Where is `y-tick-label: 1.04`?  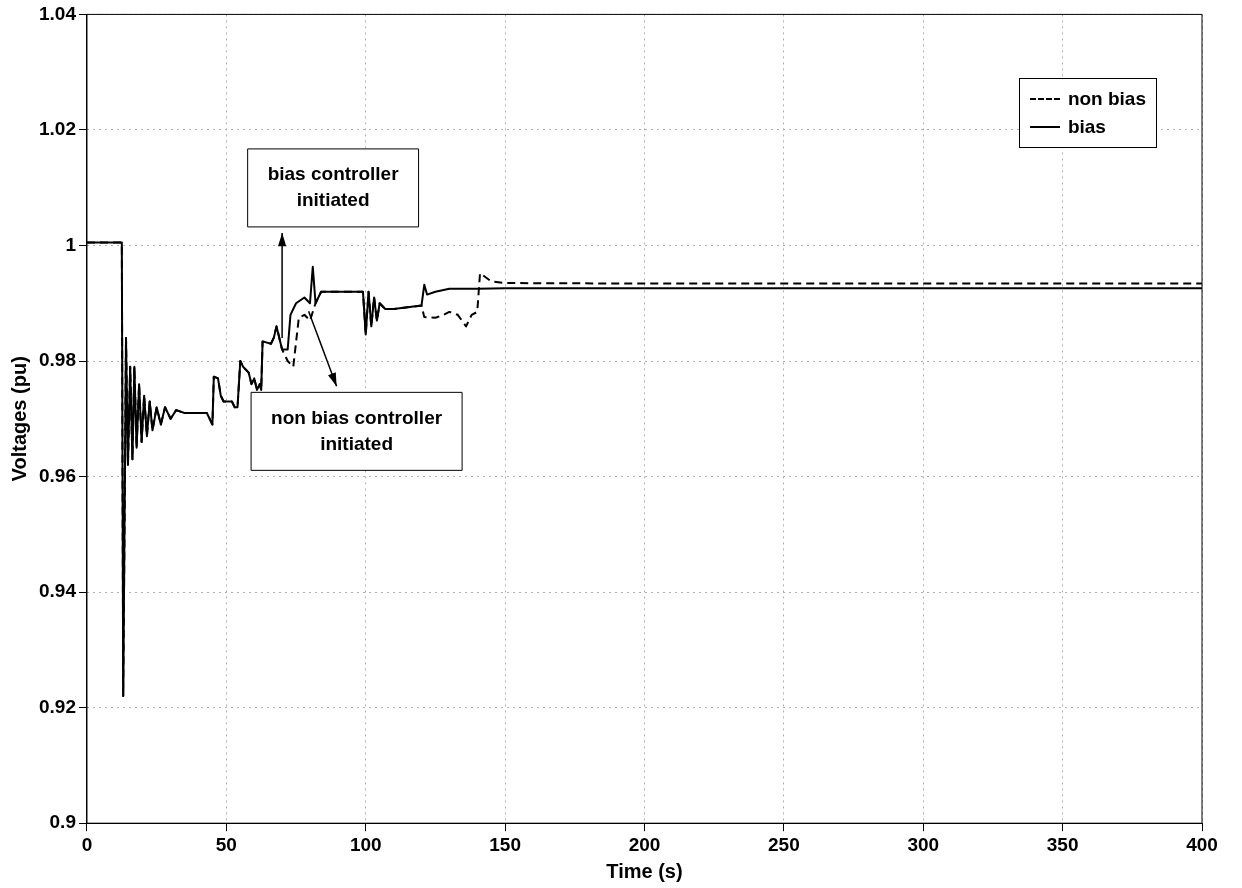
y-tick-label: 1.04 is located at coordinates (58, 13).